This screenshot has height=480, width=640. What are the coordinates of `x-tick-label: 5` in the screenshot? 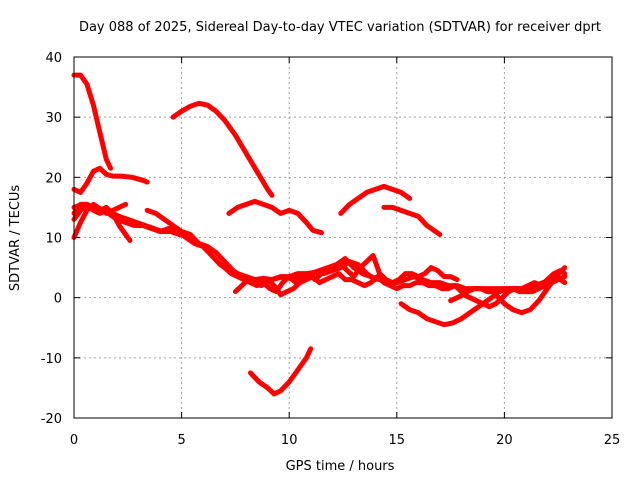 It's located at (181, 440).